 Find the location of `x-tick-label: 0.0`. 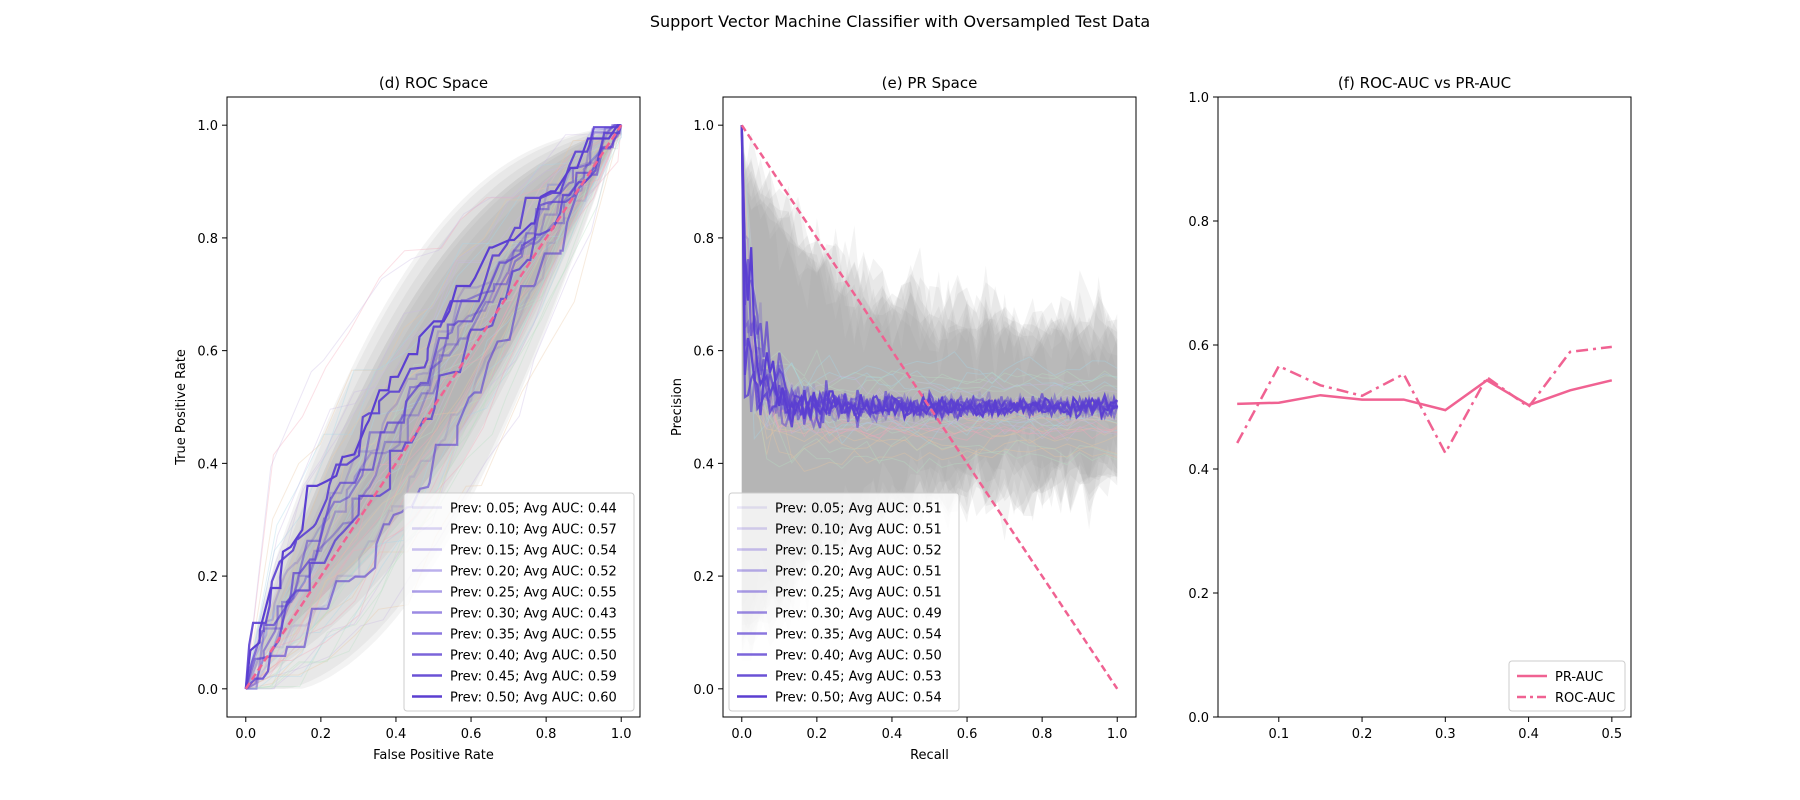

x-tick-label: 0.0 is located at coordinates (245, 734).